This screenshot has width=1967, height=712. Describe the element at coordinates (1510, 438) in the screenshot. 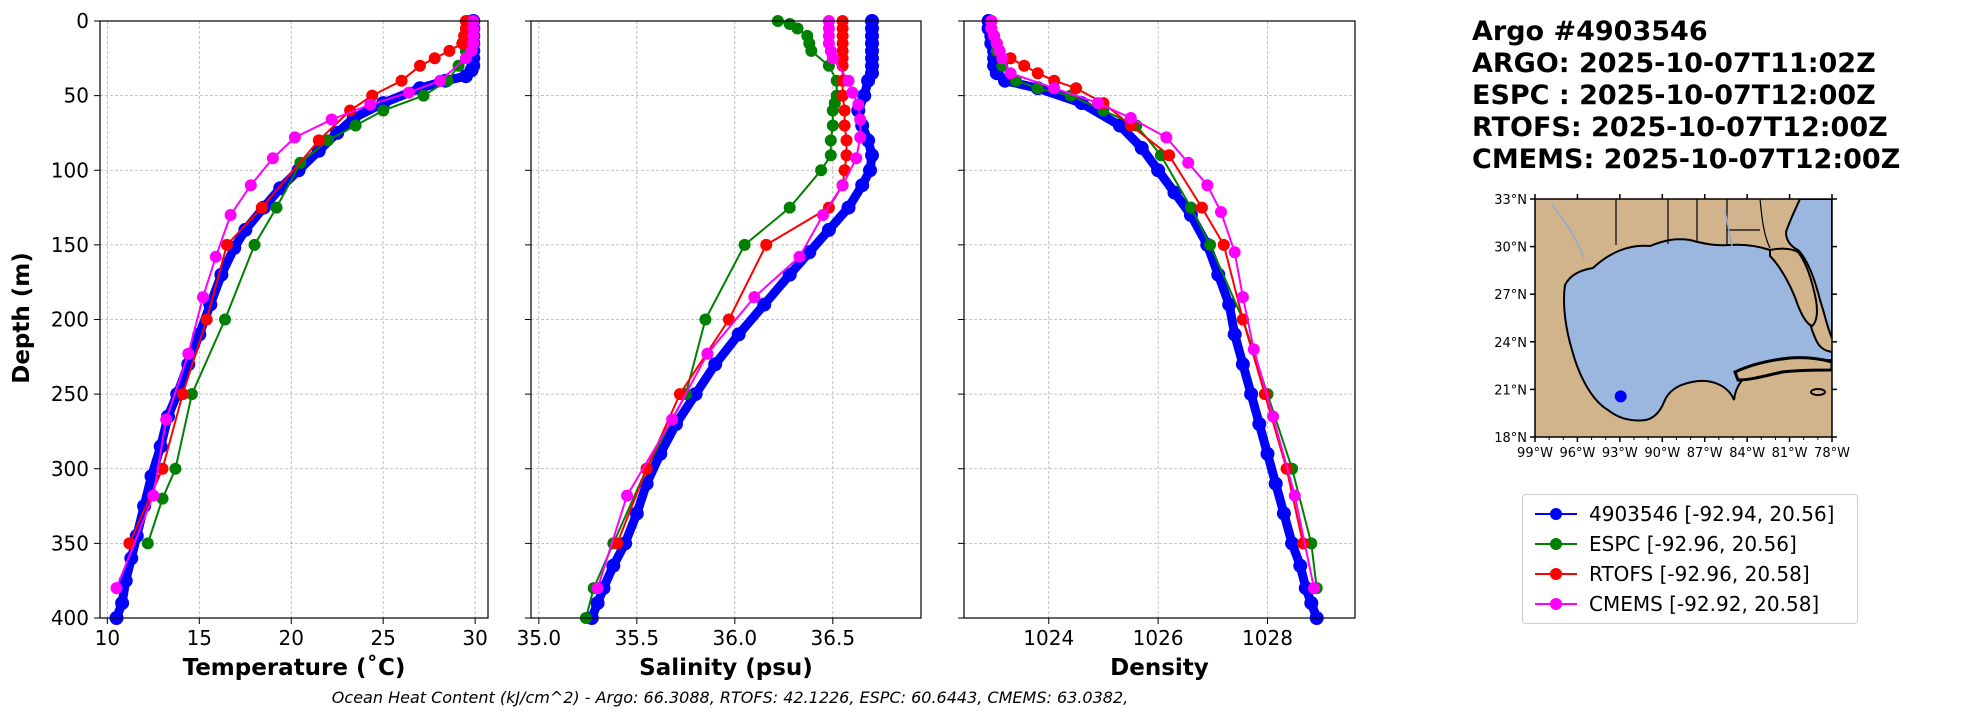

I see `map-lat-label: 18°N` at that location.